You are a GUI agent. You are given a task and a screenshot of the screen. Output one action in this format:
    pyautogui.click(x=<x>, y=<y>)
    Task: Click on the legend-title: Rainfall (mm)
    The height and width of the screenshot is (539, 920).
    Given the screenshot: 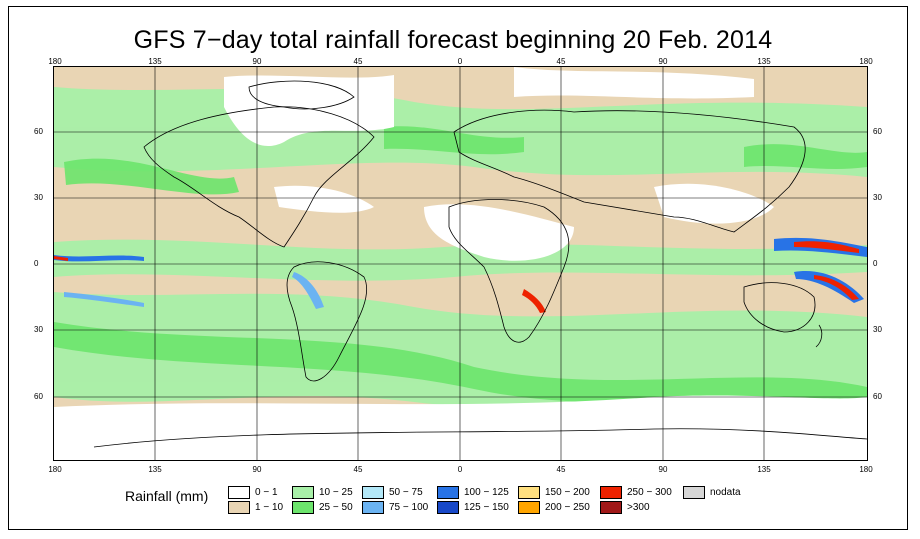 What is the action you would take?
    pyautogui.click(x=167, y=496)
    